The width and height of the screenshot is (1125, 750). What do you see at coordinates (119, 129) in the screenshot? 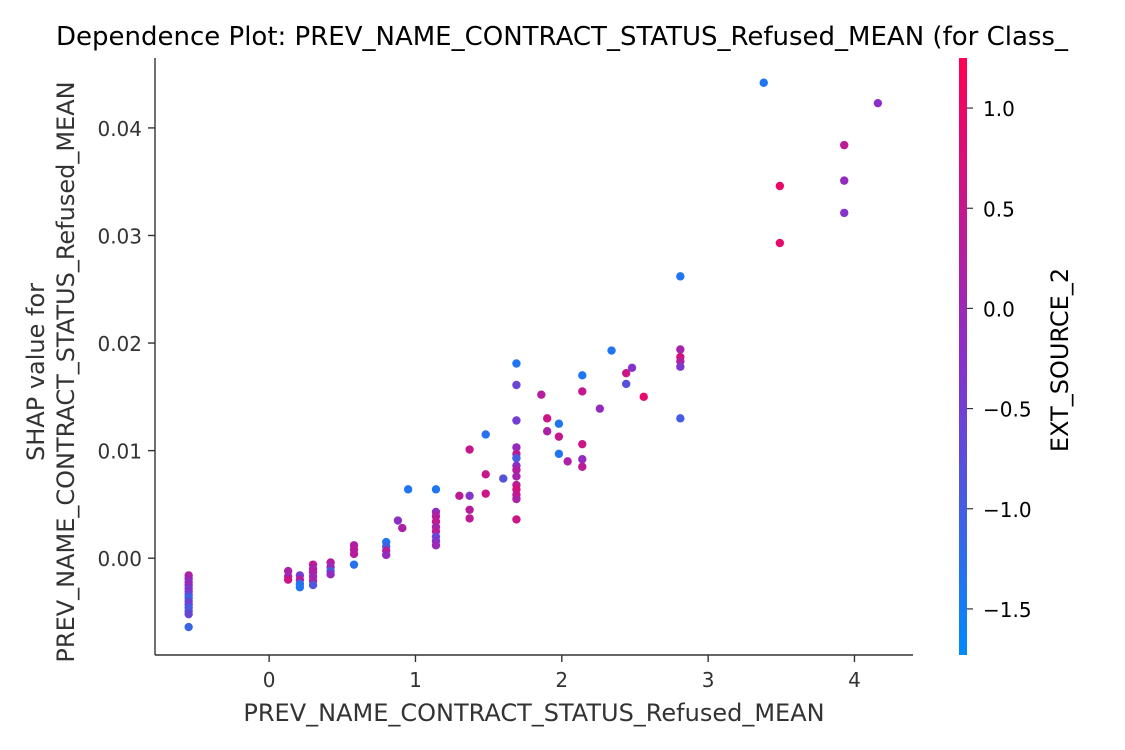
I see `y-tick-label: 0.04` at bounding box center [119, 129].